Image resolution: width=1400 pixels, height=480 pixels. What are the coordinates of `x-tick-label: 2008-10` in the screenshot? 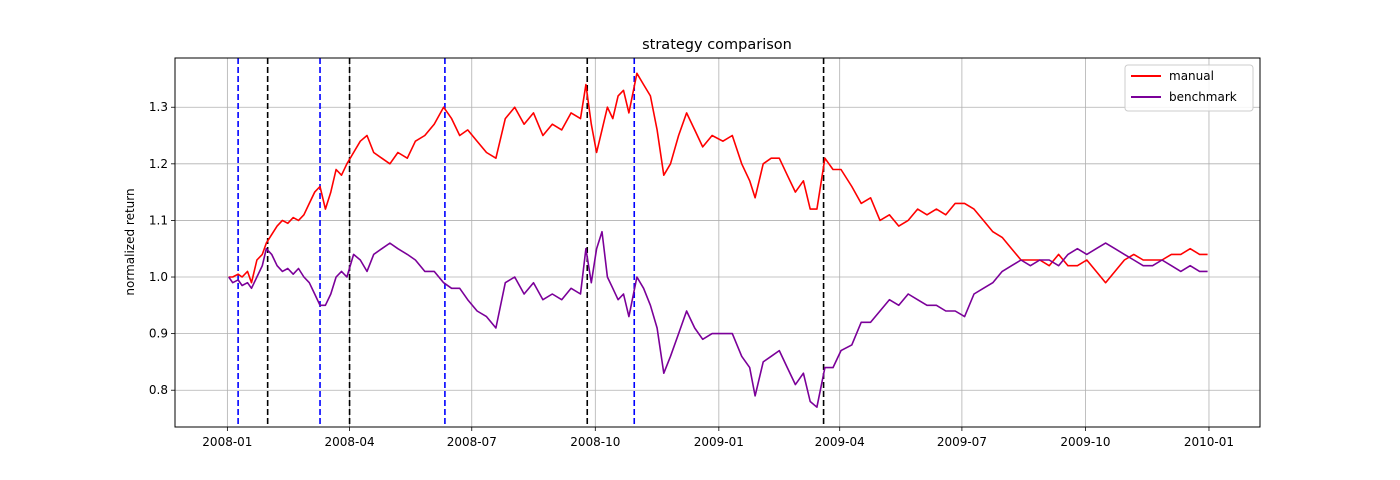 It's located at (595, 442).